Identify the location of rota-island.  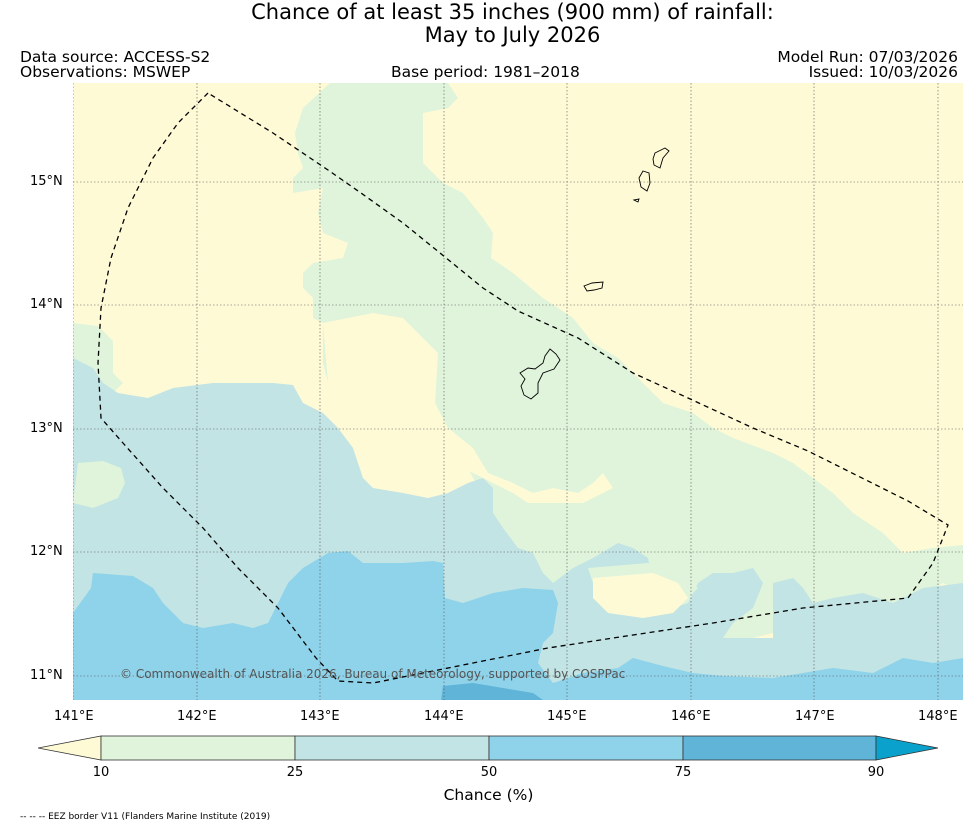
(593, 286).